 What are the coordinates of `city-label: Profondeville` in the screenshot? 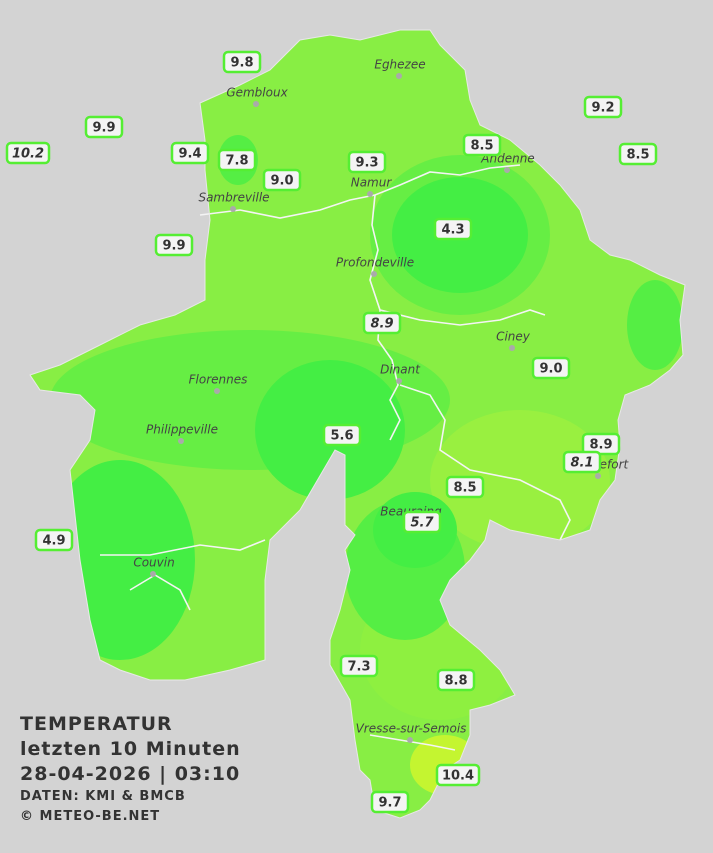 It's located at (375, 263).